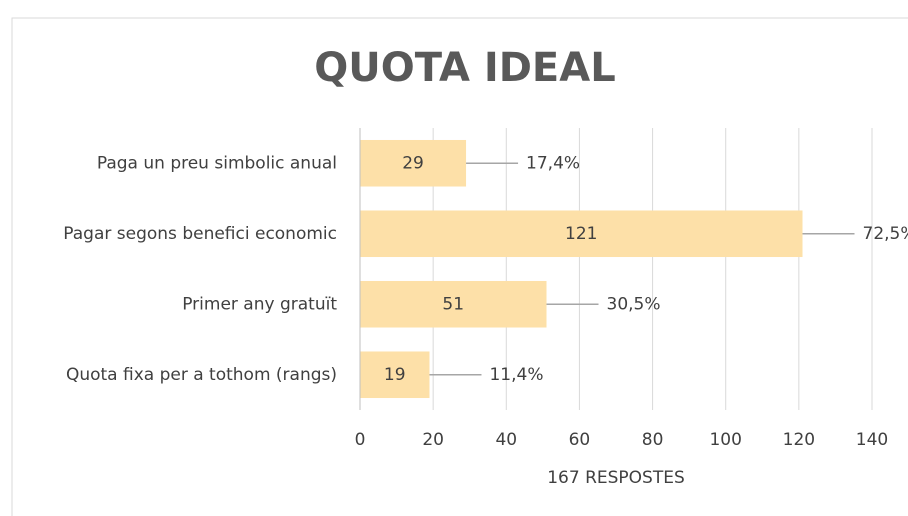 This screenshot has height=516, width=908. I want to click on value-label: 121, so click(581, 234).